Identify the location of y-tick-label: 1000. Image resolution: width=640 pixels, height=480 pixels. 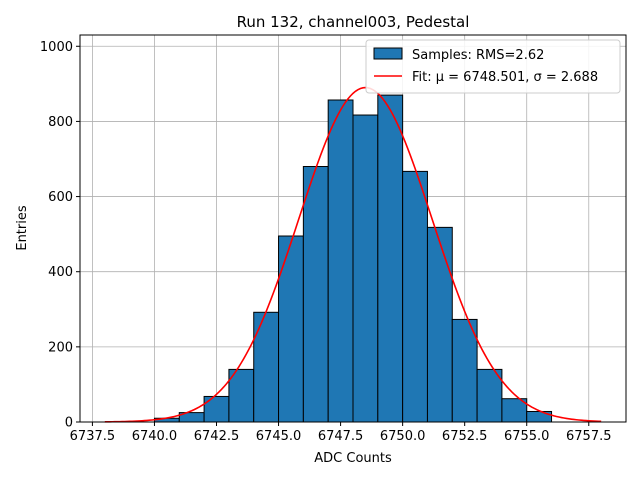
(56, 47).